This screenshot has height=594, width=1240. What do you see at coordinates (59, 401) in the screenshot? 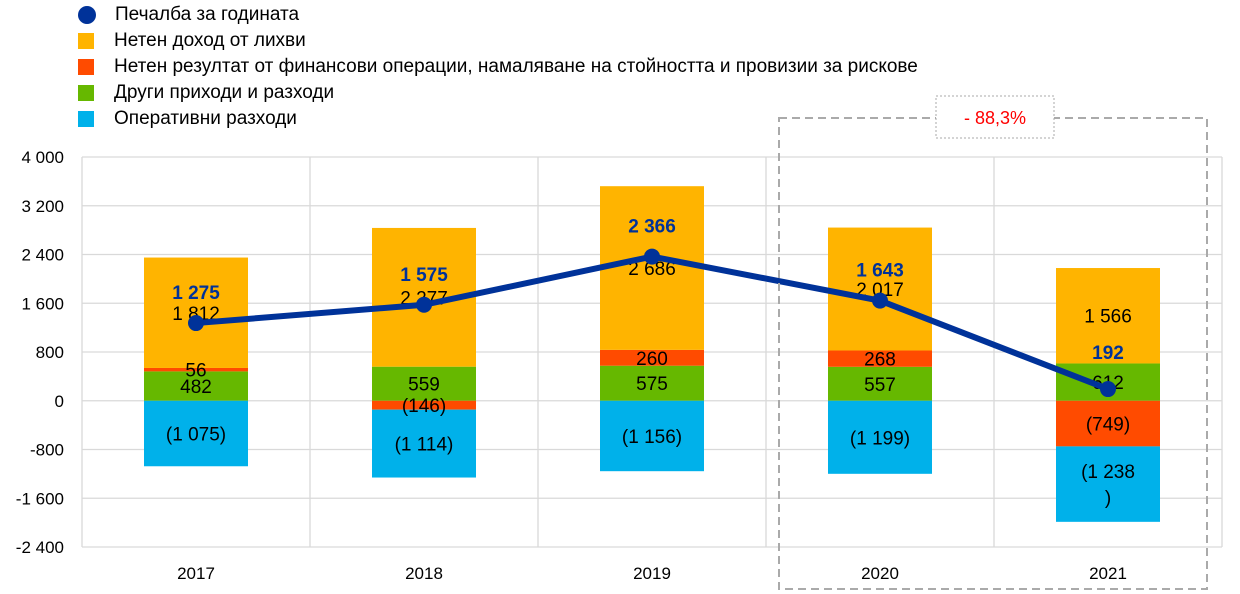
I see `y-tick-label: 0` at bounding box center [59, 401].